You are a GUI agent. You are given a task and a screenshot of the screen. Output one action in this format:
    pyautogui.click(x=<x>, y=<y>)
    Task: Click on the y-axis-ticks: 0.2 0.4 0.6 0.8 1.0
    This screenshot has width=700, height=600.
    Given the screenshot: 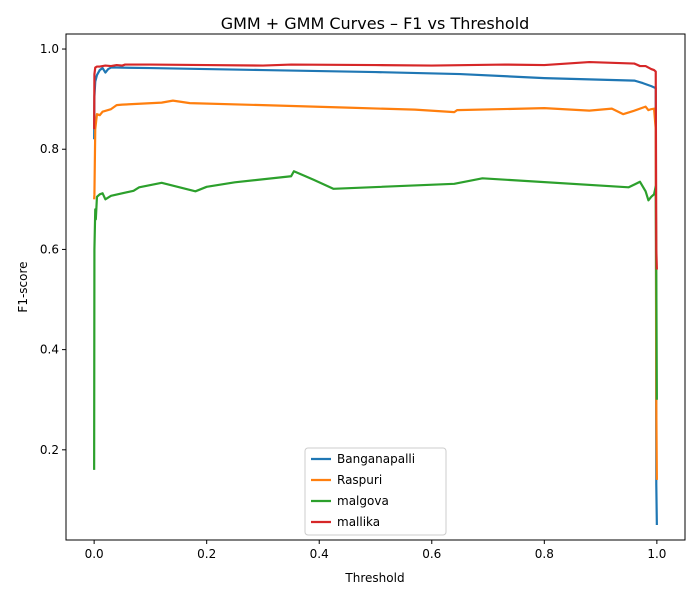 What is the action you would take?
    pyautogui.click(x=53, y=249)
    